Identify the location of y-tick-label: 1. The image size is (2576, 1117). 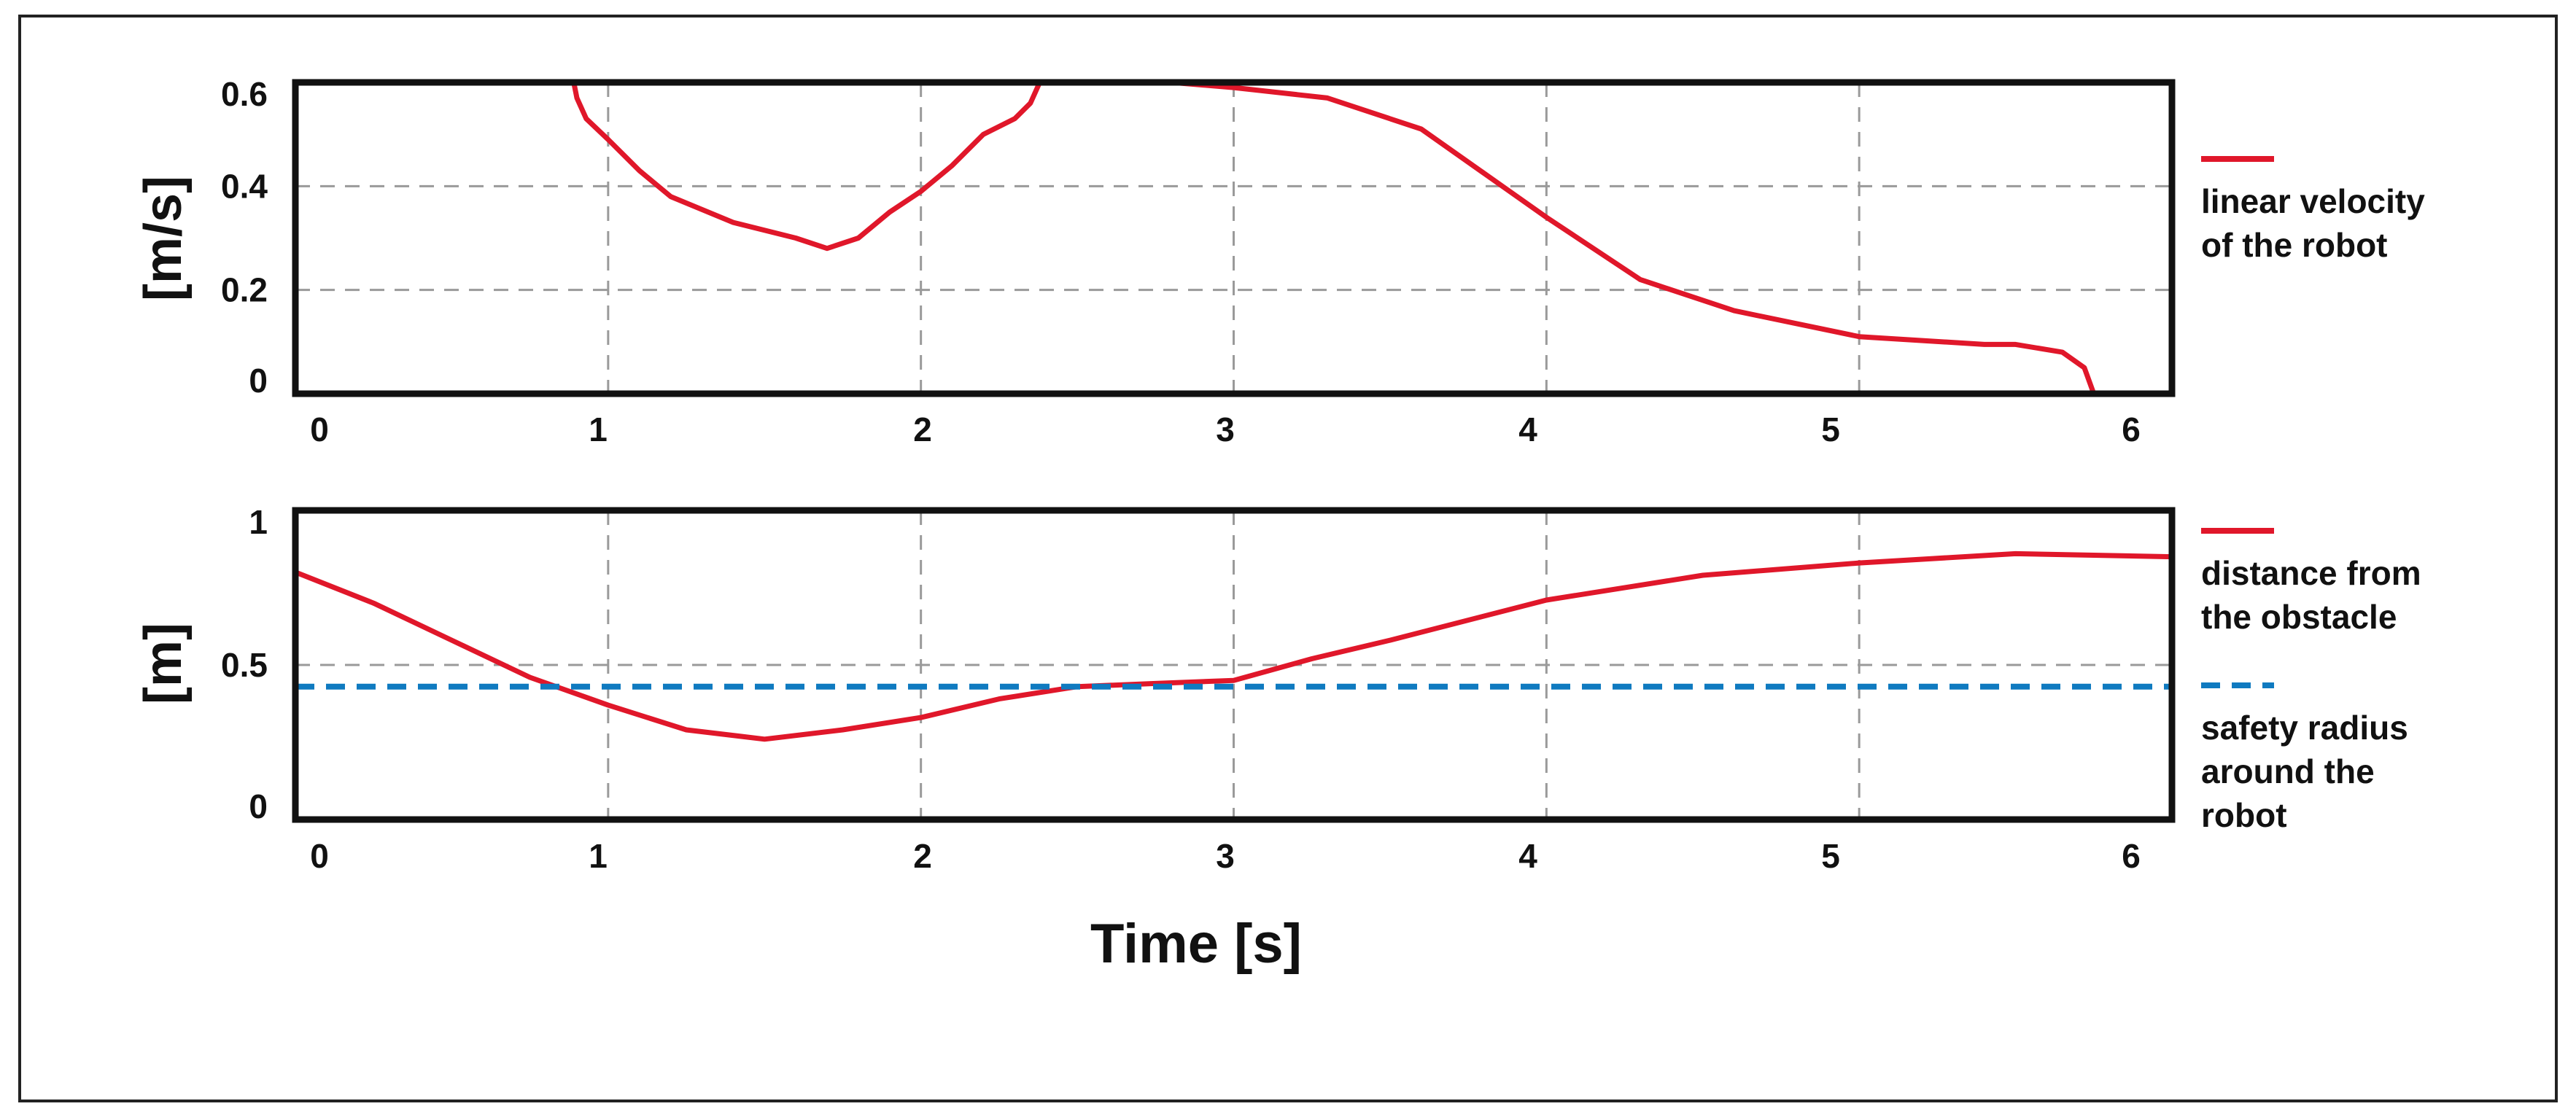
(258, 522).